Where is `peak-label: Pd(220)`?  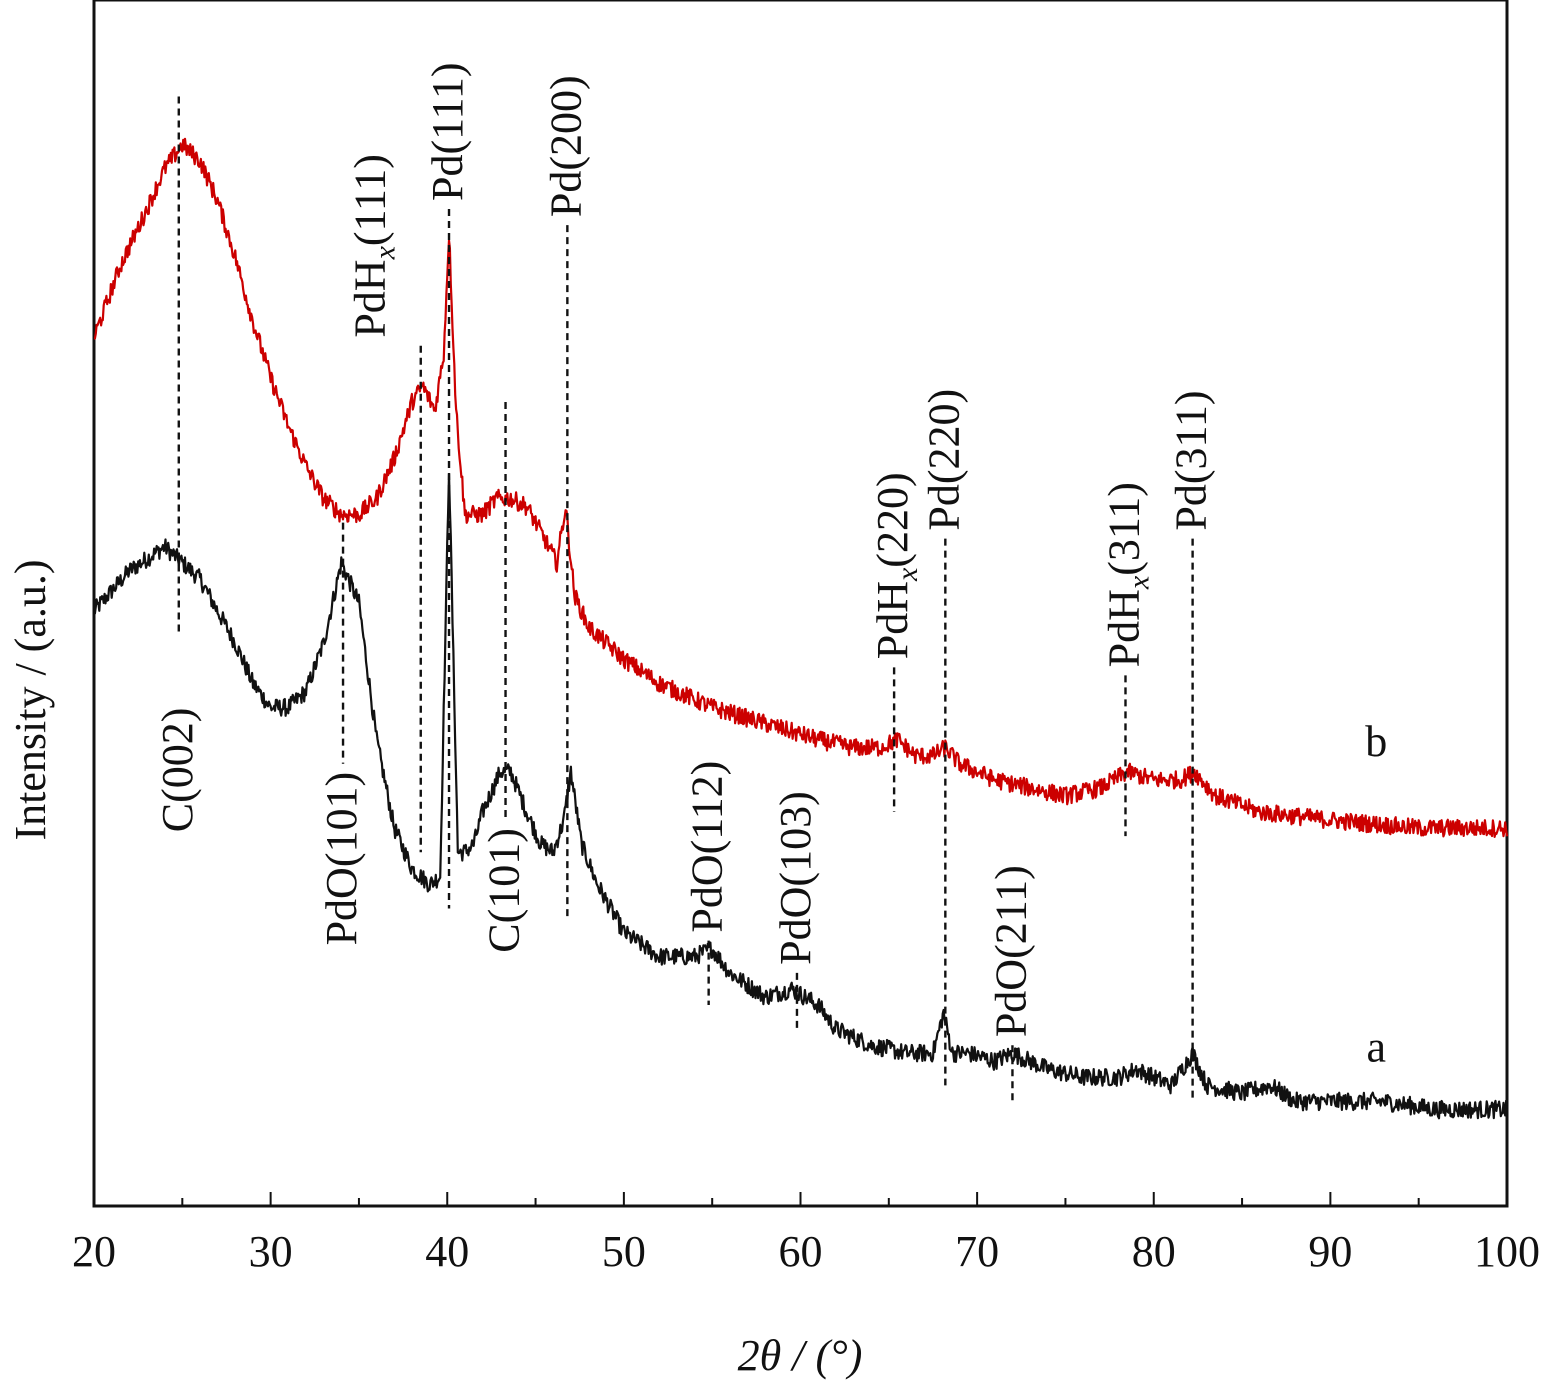
peak-label: Pd(220) is located at coordinates (943, 460).